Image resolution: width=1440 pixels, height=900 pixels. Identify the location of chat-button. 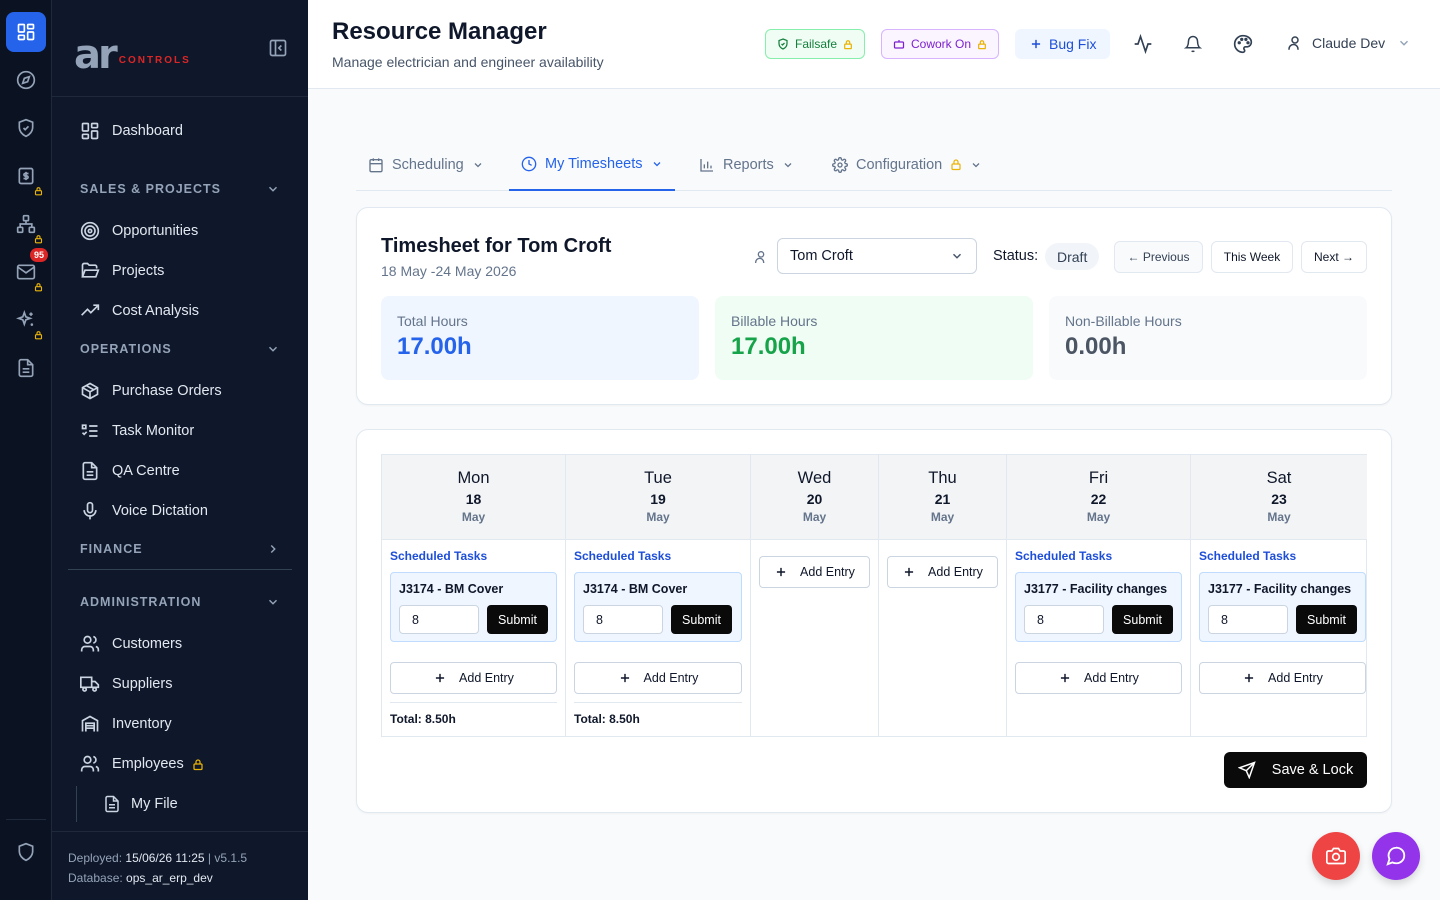
(1396, 856).